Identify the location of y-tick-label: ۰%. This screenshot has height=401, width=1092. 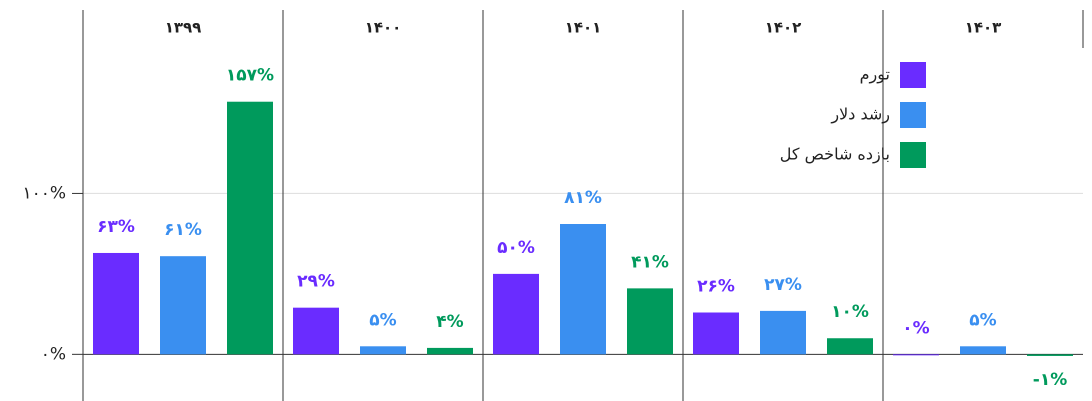
(53, 354).